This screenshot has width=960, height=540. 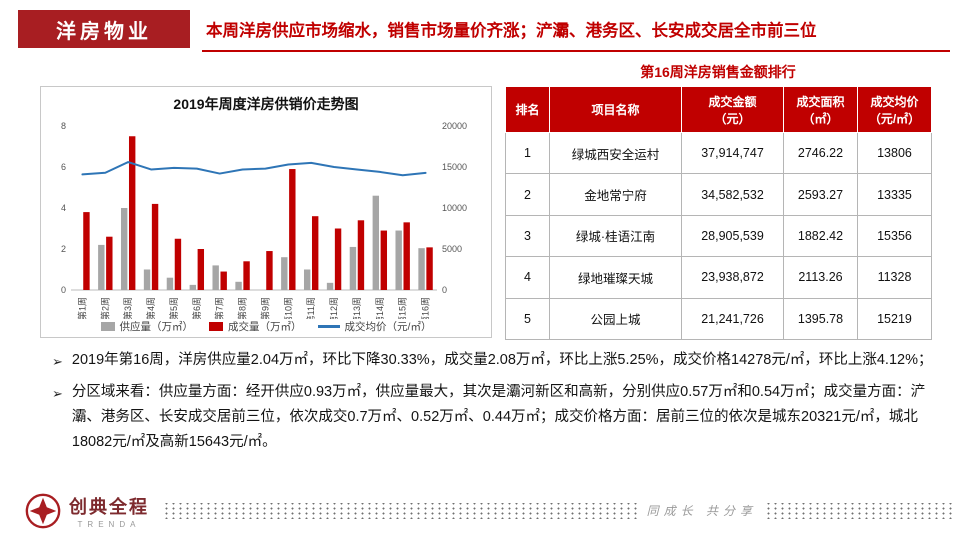 I want to click on table-header-row: 排名 项目名称 成交金额 （元） 成交面积 （㎡） 成交均价 （元/㎡）, so click(x=718, y=109).